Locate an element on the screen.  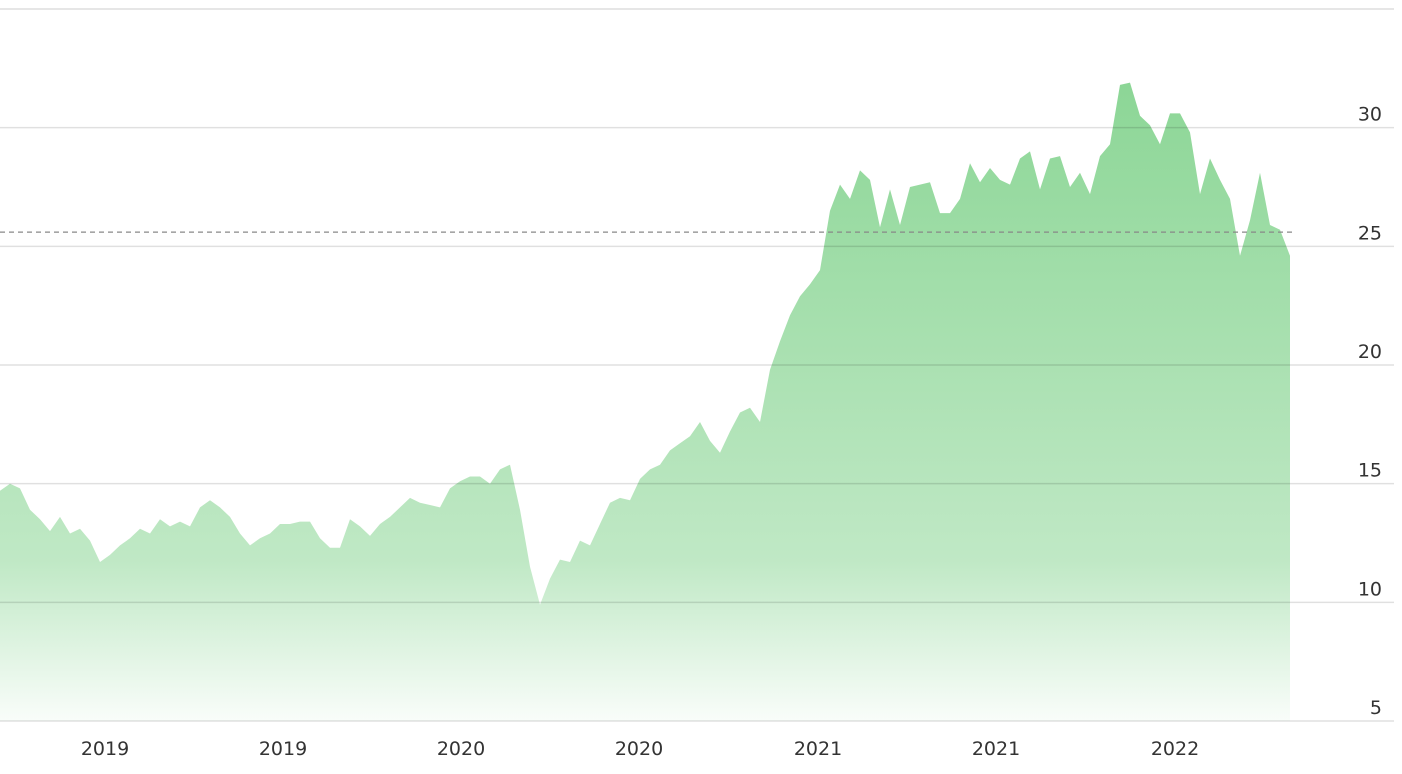
y-tick-label: 25 is located at coordinates (1370, 233).